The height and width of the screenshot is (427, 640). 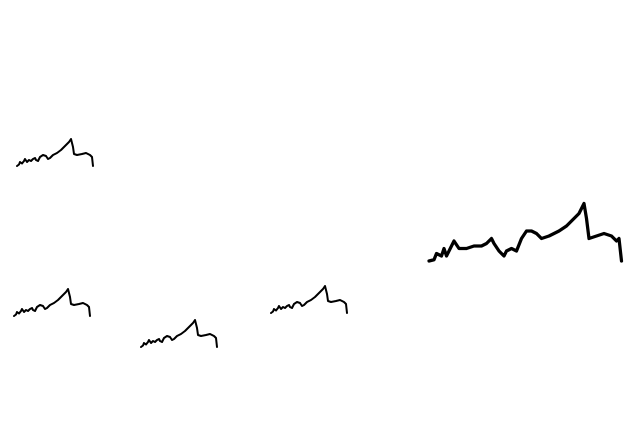 What do you see at coordinates (309, 299) in the screenshot?
I see `squiggle-center` at bounding box center [309, 299].